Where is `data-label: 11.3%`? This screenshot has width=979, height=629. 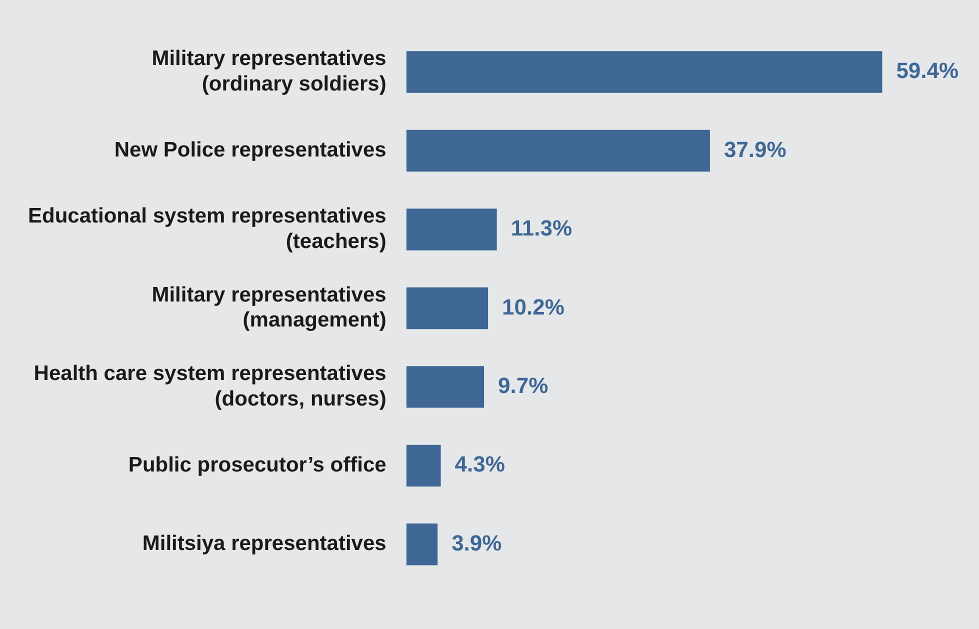
data-label: 11.3% is located at coordinates (541, 228).